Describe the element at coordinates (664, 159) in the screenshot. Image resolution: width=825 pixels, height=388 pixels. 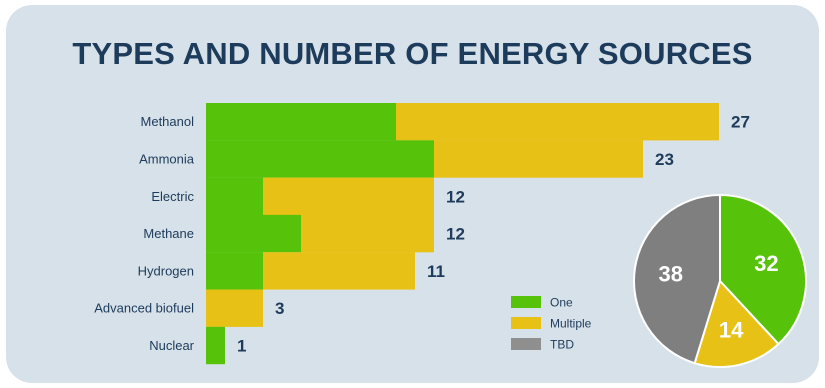
I see `total-label-ammonia: 23` at that location.